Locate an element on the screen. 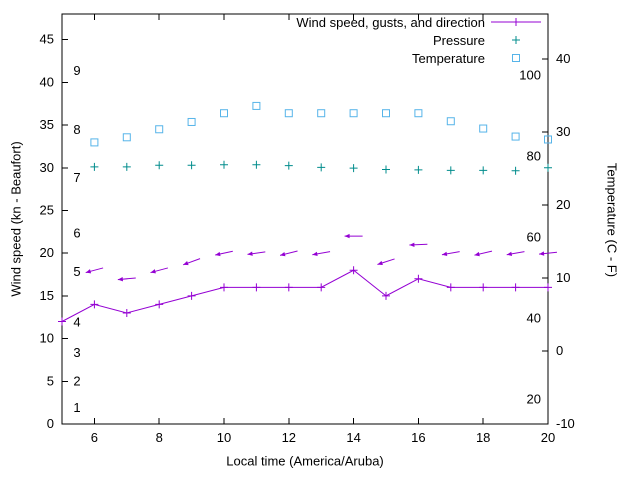  legend-entry-pressure: Pressure is located at coordinates (418, 40).